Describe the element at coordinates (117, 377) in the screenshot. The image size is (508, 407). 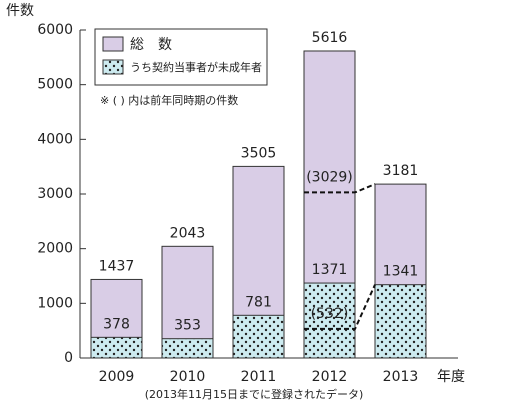
I see `x-tick-label: 2009` at that location.